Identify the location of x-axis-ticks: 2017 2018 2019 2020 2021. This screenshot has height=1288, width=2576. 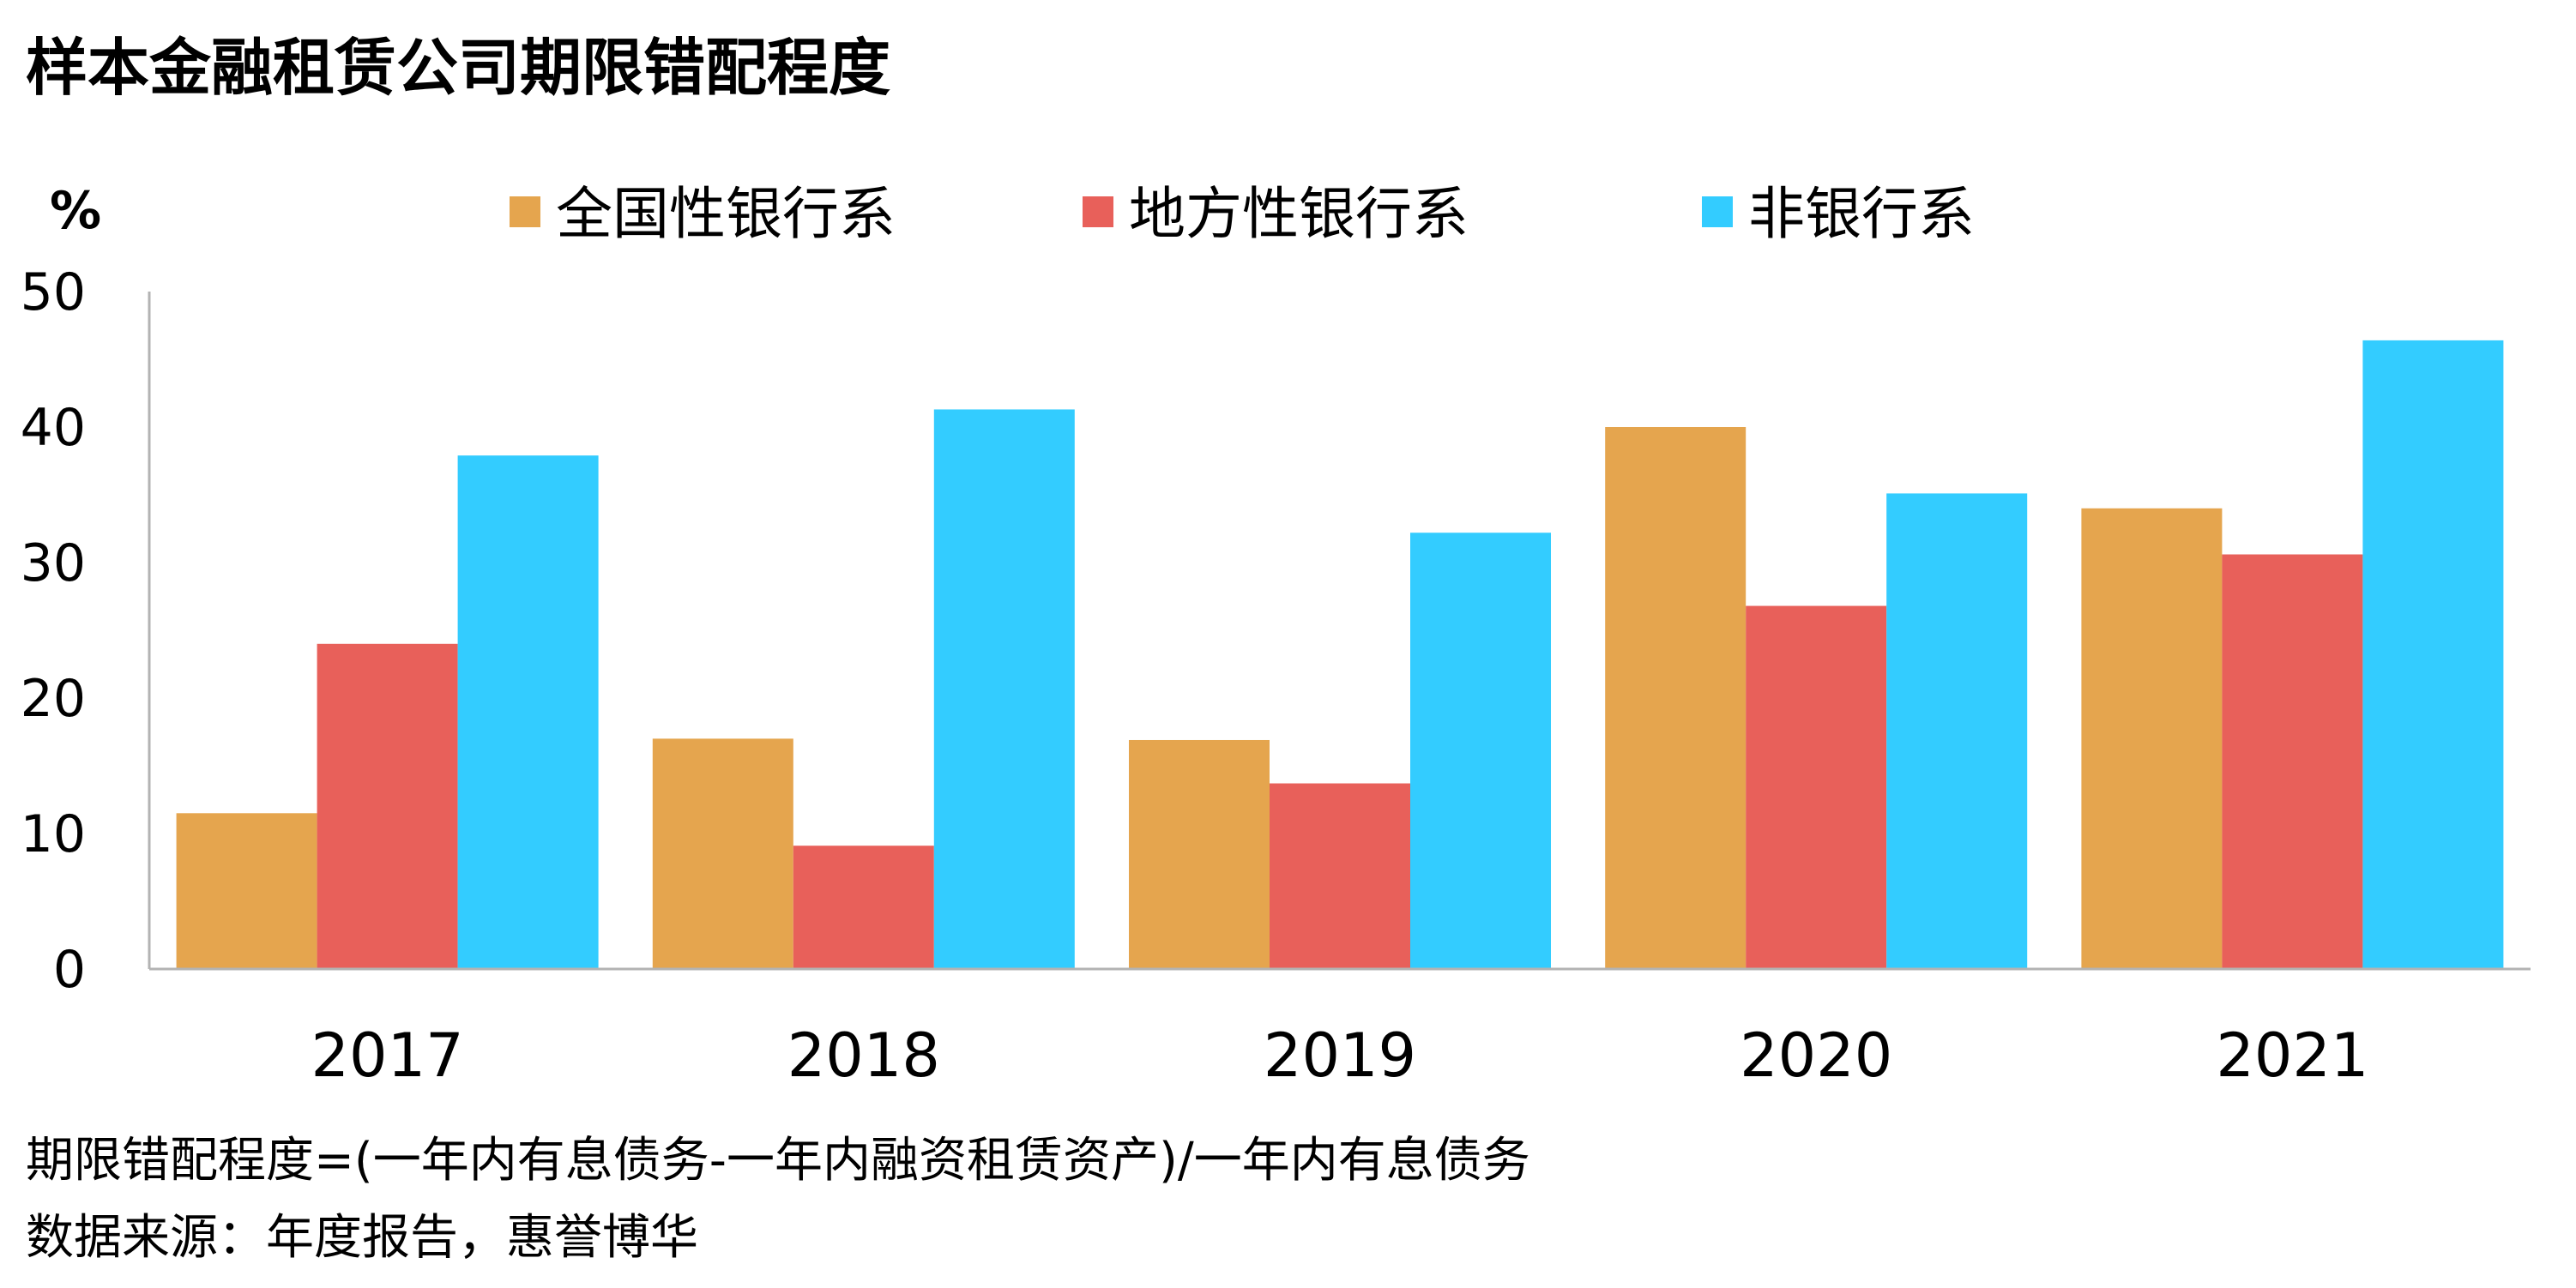
(1340, 1055).